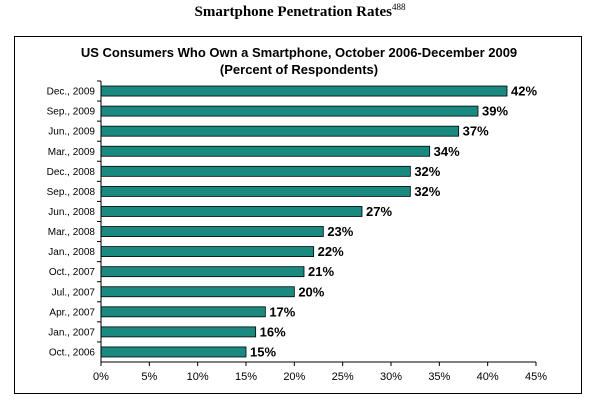  What do you see at coordinates (71, 192) in the screenshot?
I see `category-label: Sep., 2008` at bounding box center [71, 192].